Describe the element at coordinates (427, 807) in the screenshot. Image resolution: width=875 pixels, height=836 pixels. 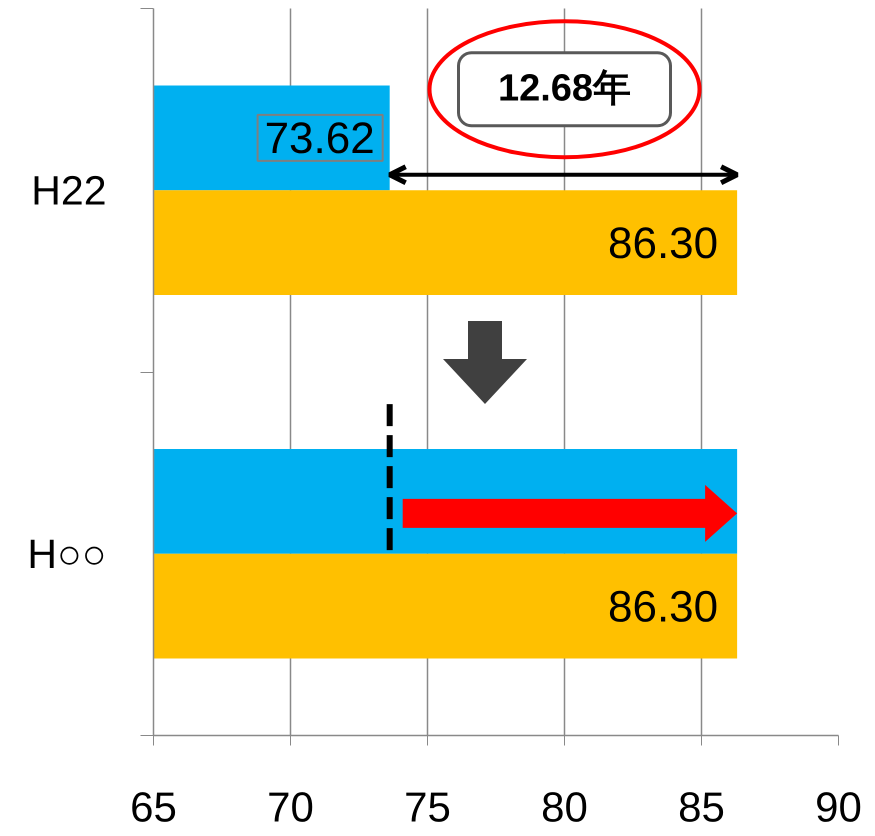
I see `x-tick-label: 75` at that location.